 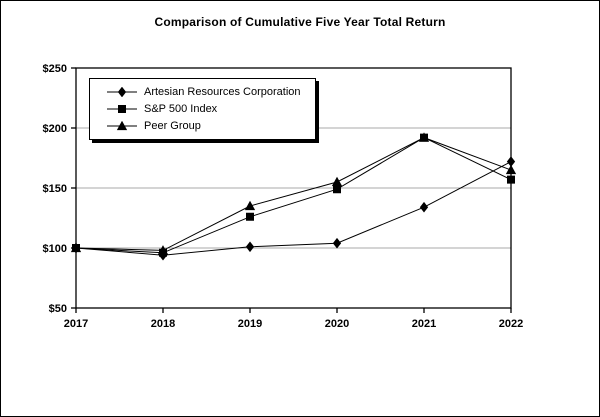 What do you see at coordinates (250, 324) in the screenshot?
I see `x-tick-label: 2019` at bounding box center [250, 324].